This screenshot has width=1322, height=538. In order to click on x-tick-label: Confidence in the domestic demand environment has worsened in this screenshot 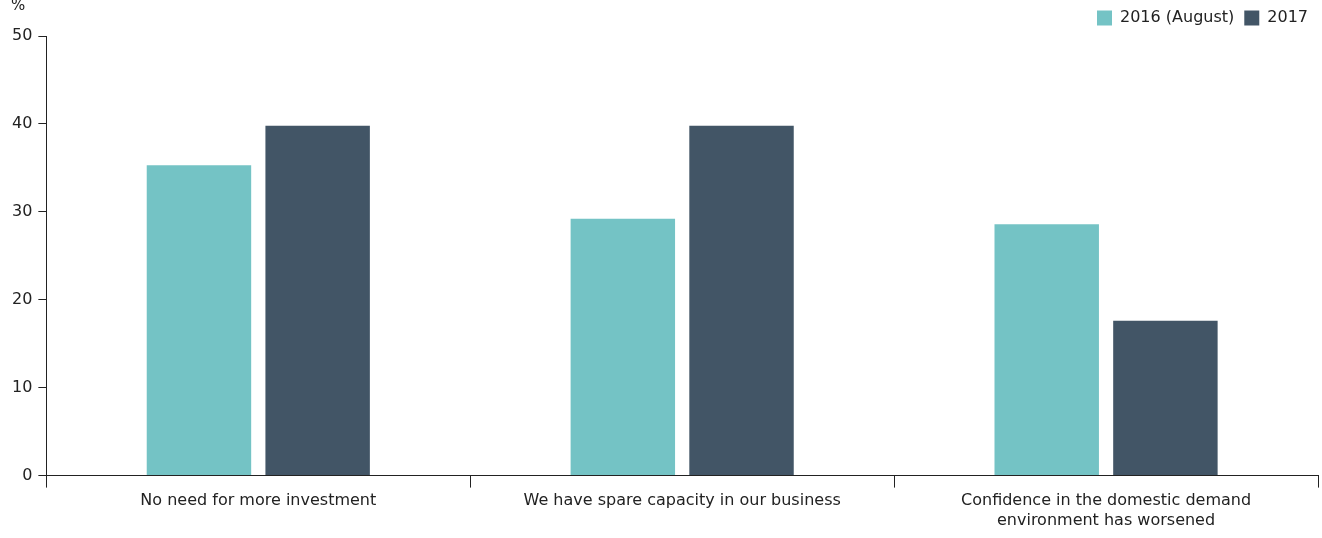, I will do `click(1106, 509)`.